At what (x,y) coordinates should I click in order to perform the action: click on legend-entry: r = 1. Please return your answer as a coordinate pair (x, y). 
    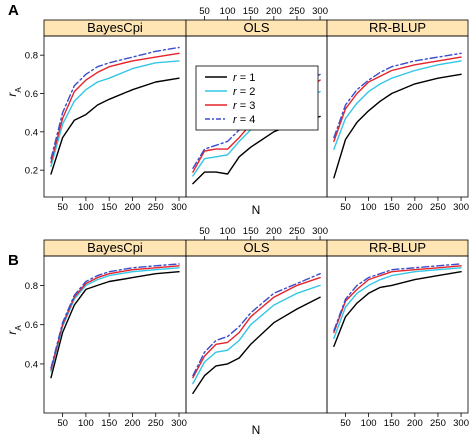
    Looking at the image, I should click on (244, 78).